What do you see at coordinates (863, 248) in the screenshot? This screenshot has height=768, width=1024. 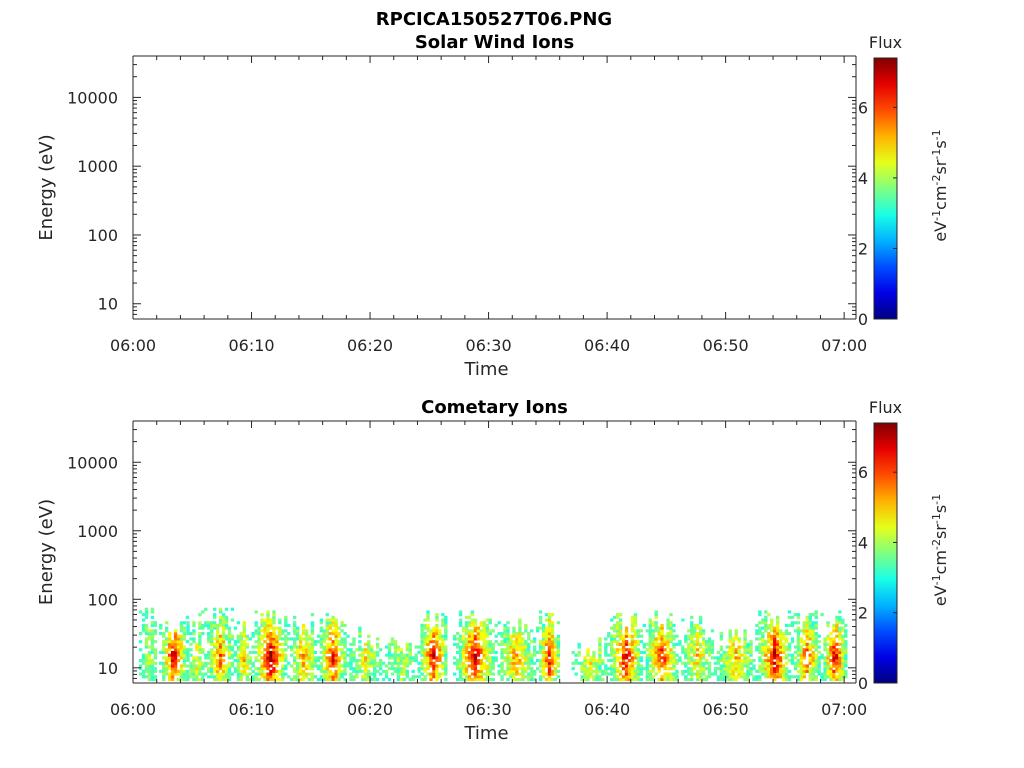 I see `colorbar-tick-label: 2` at bounding box center [863, 248].